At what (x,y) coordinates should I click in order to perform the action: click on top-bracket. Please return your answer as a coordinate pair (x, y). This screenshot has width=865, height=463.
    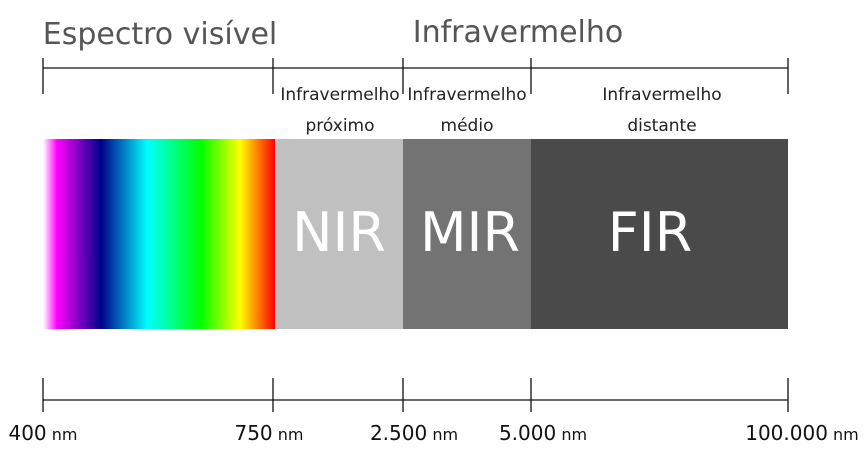
    Looking at the image, I should click on (415, 76).